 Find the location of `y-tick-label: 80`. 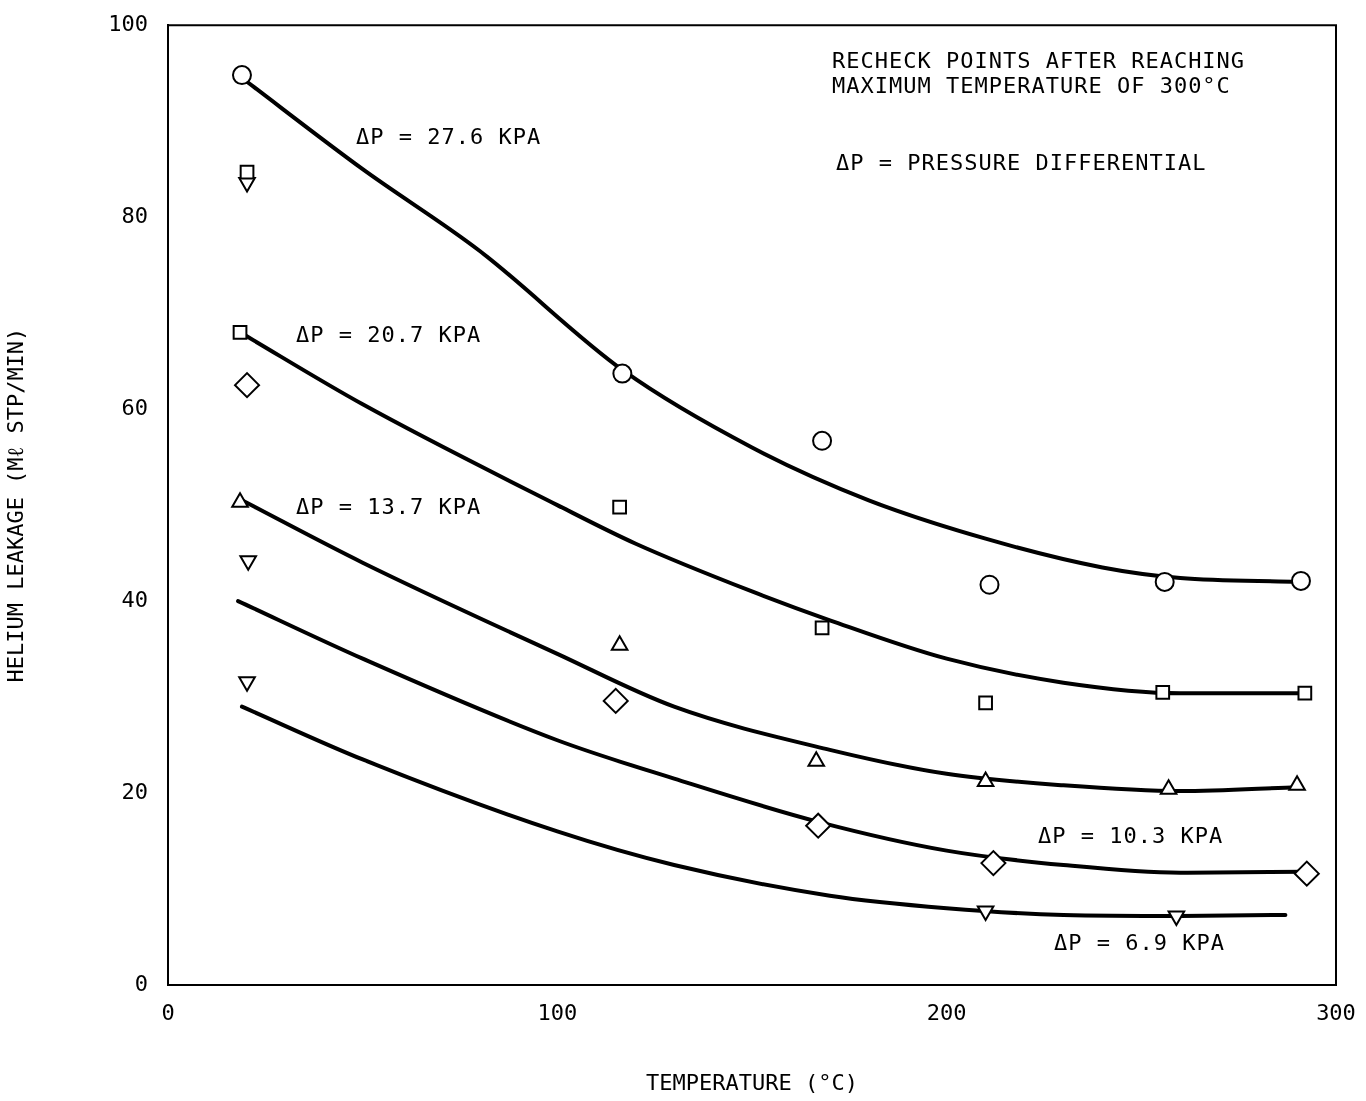

y-tick-label: 80 is located at coordinates (134, 215).